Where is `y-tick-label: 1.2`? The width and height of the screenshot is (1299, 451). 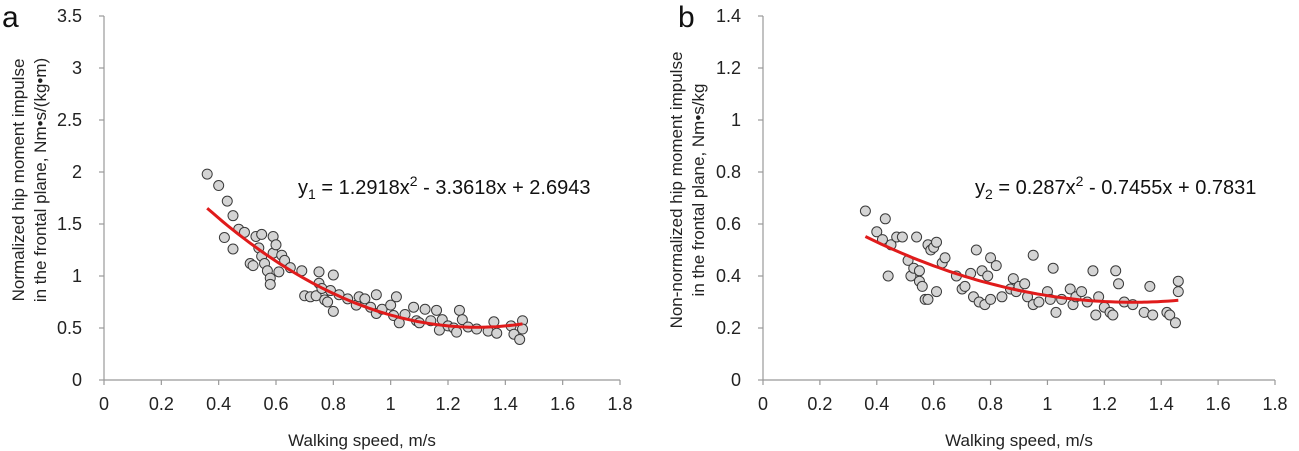
y-tick-label: 1.2 is located at coordinates (728, 68).